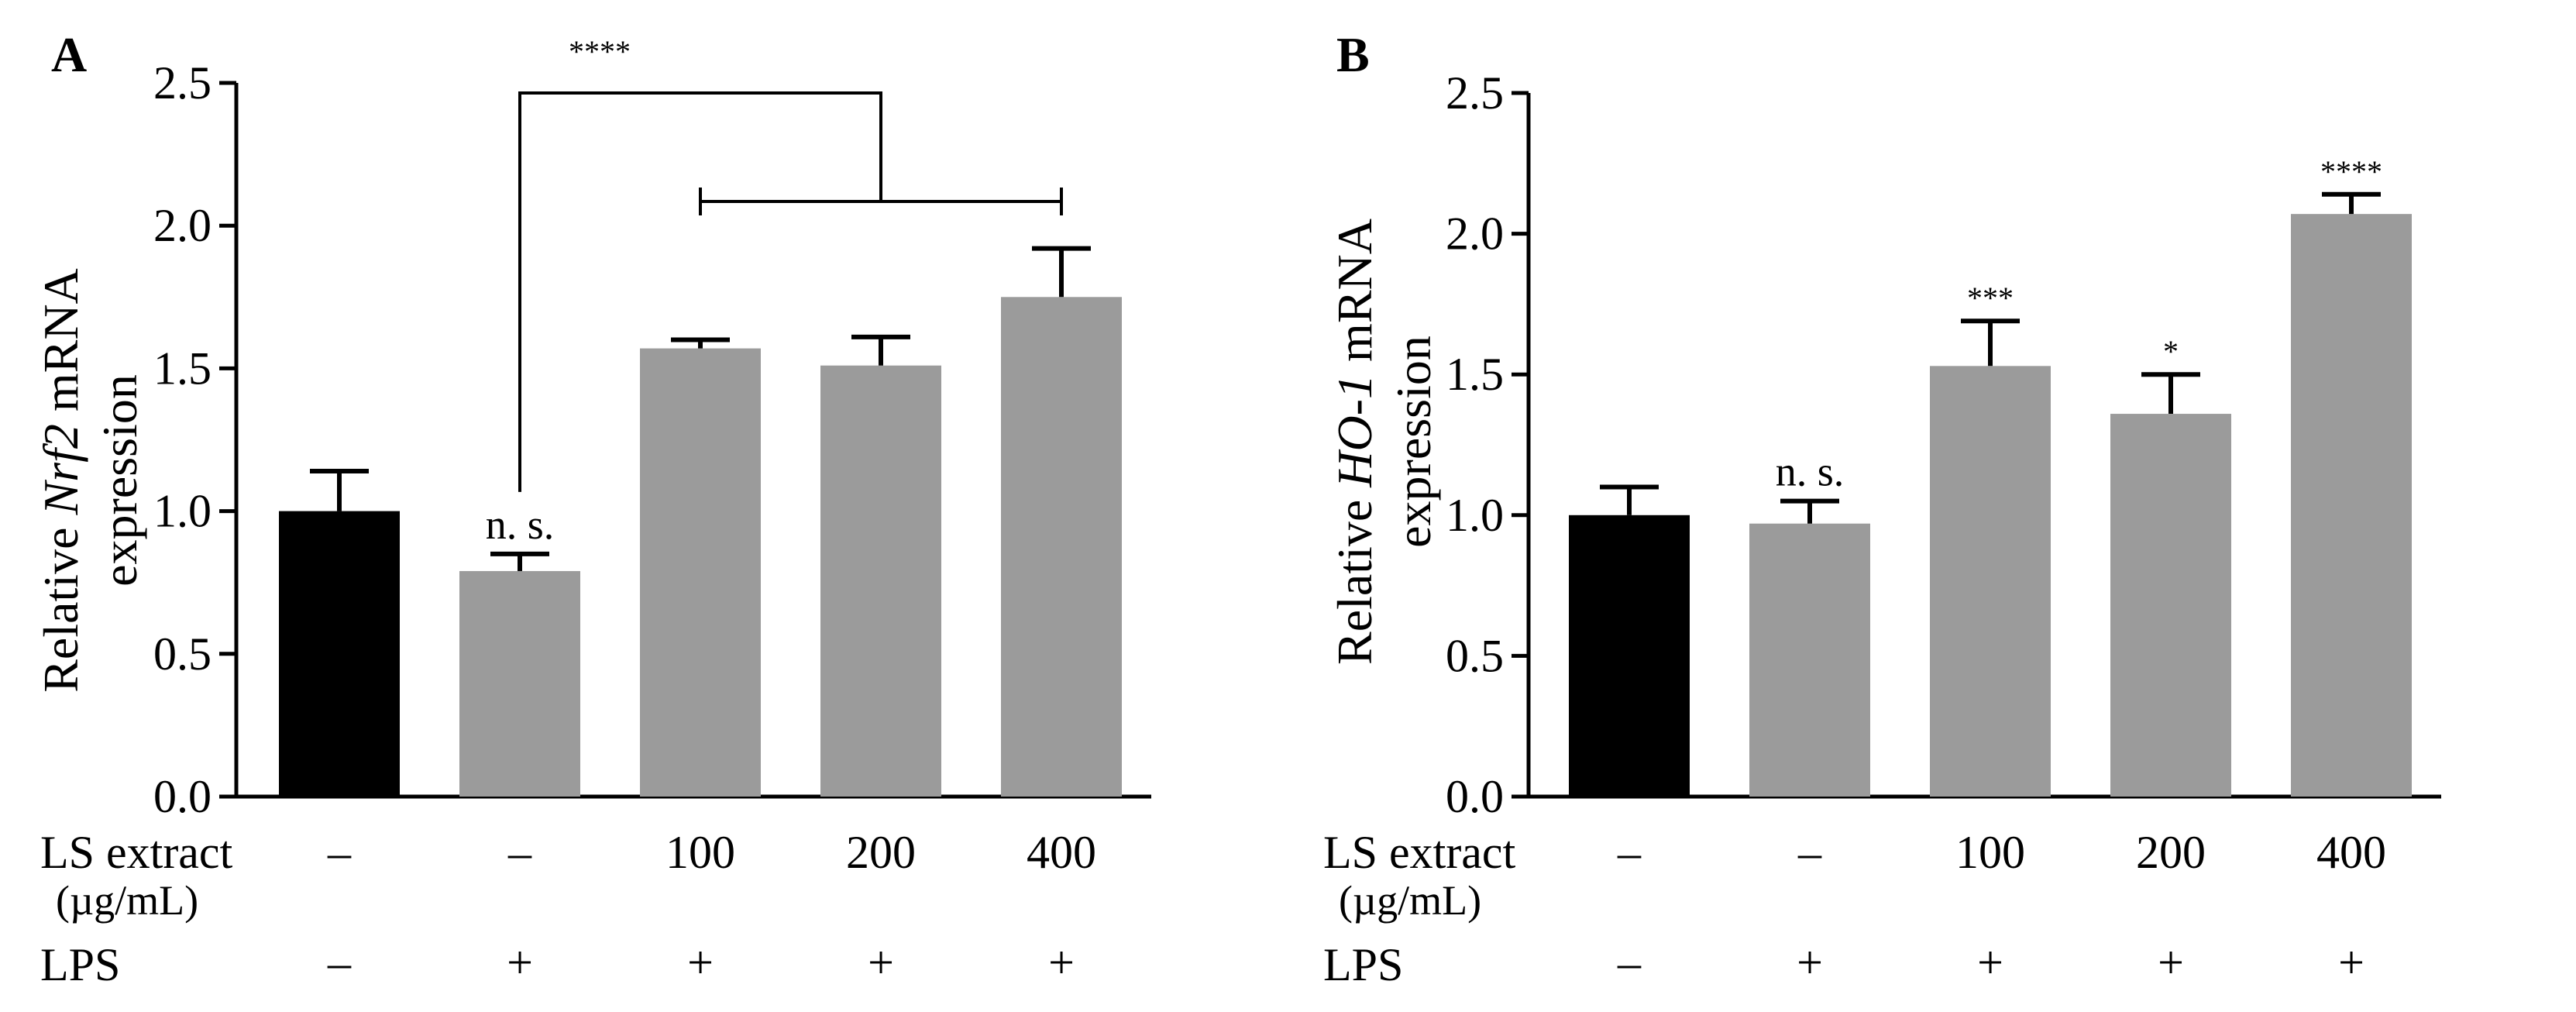 The width and height of the screenshot is (2576, 1012). I want to click on panel-a-lps-value-4: +, so click(1061, 963).